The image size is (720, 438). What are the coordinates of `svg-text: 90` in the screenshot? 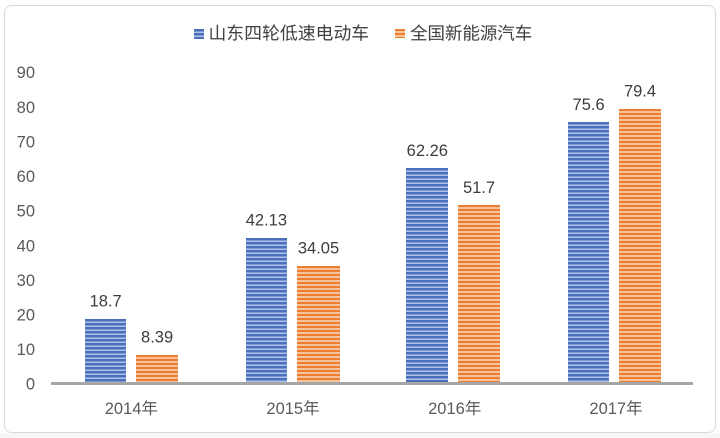 It's located at (26, 73).